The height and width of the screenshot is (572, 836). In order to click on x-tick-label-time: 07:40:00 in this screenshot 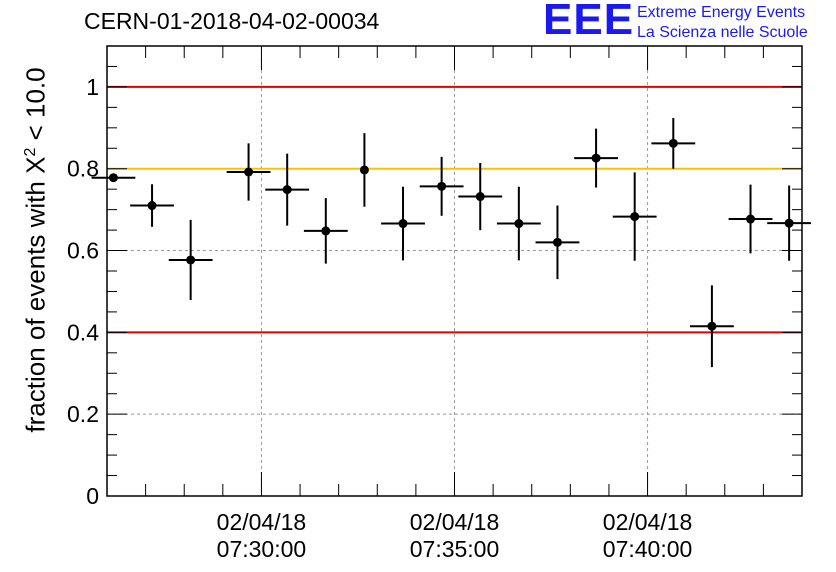, I will do `click(648, 549)`.